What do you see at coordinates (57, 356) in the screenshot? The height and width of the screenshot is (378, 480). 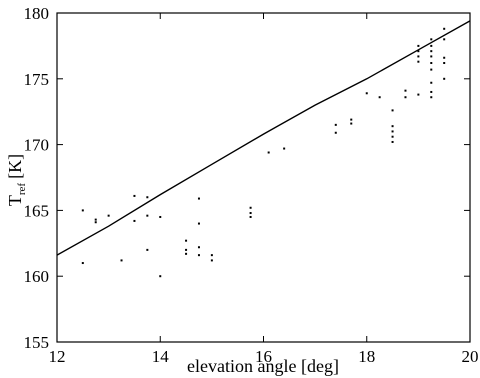 I see `x-tick-label: 12` at bounding box center [57, 356].